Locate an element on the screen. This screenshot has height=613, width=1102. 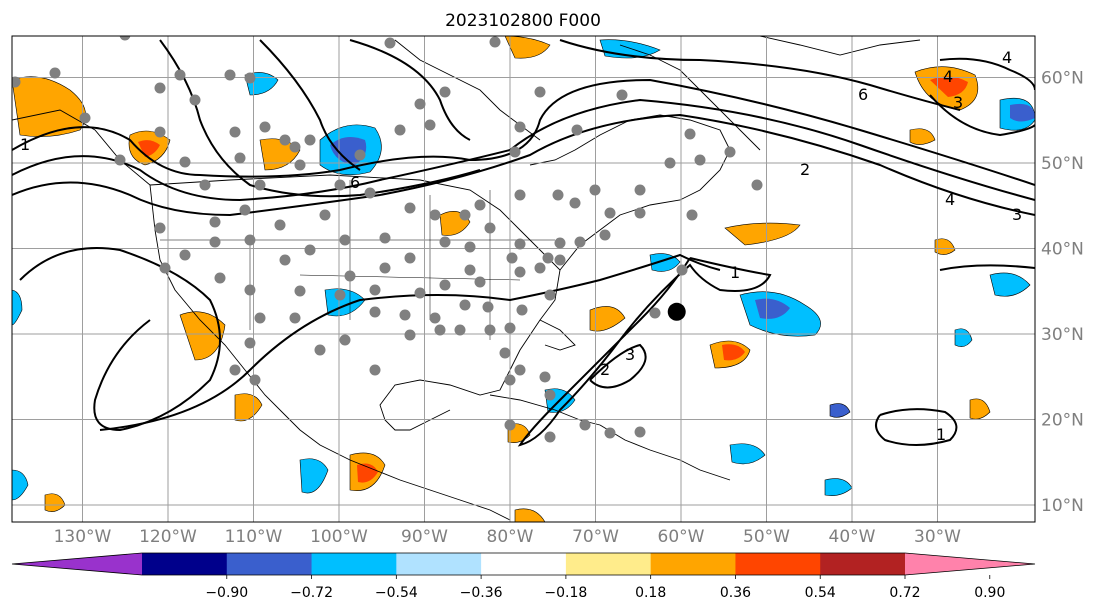
contour-label: 2 is located at coordinates (805, 169).